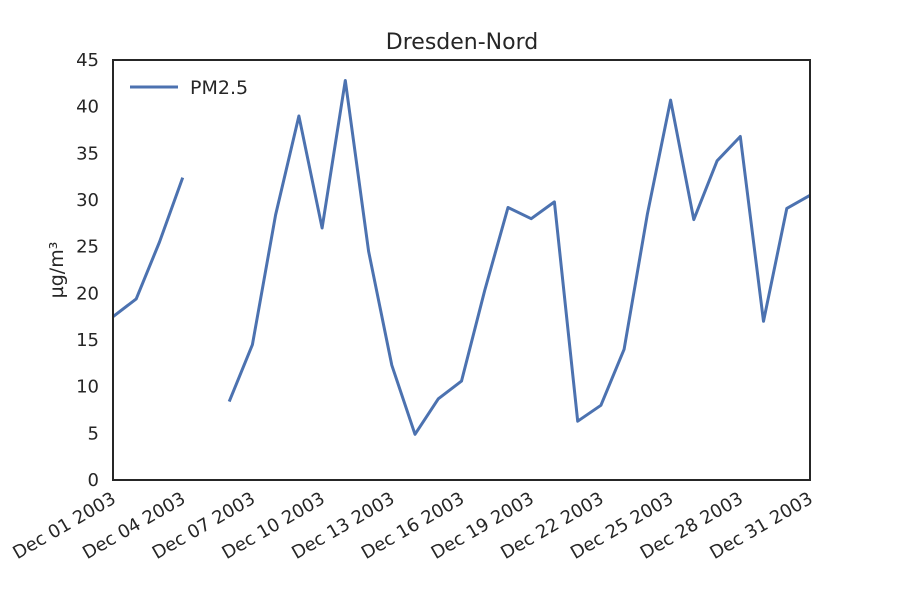 The width and height of the screenshot is (900, 600). What do you see at coordinates (93, 433) in the screenshot?
I see `y-tick-label: 5` at bounding box center [93, 433].